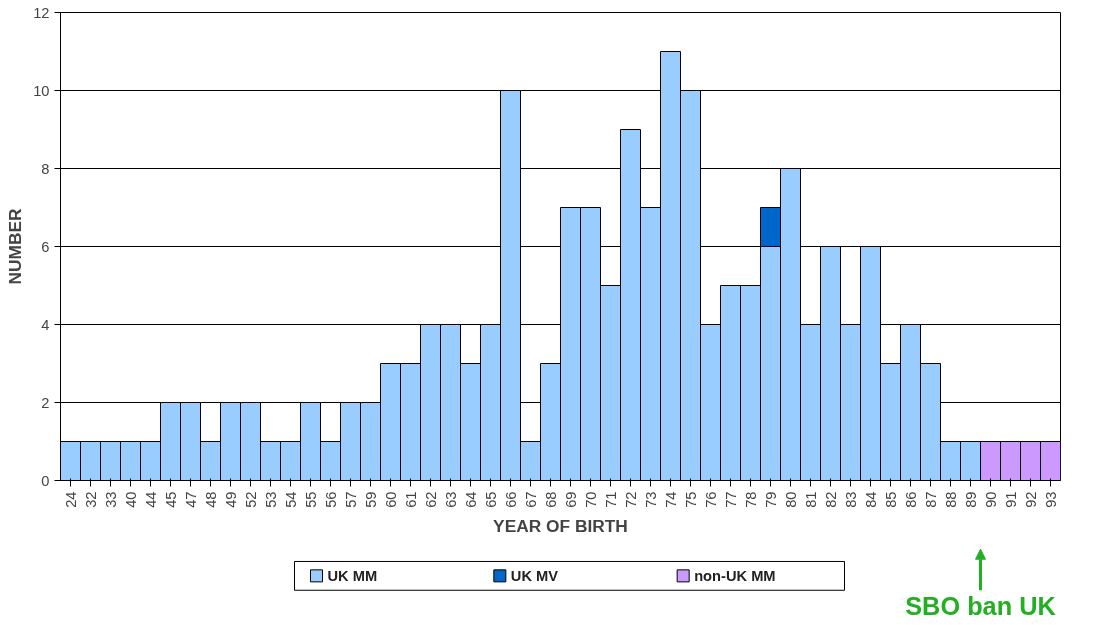 This screenshot has height=625, width=1108. Describe the element at coordinates (190, 499) in the screenshot. I see `x-tick-label: 47` at that location.